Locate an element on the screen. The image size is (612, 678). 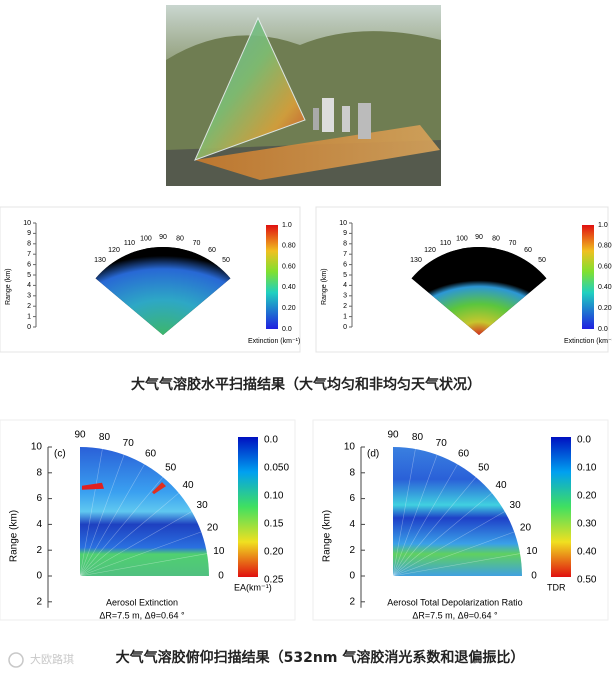
colorbar-label: TDR is located at coordinates (556, 587).